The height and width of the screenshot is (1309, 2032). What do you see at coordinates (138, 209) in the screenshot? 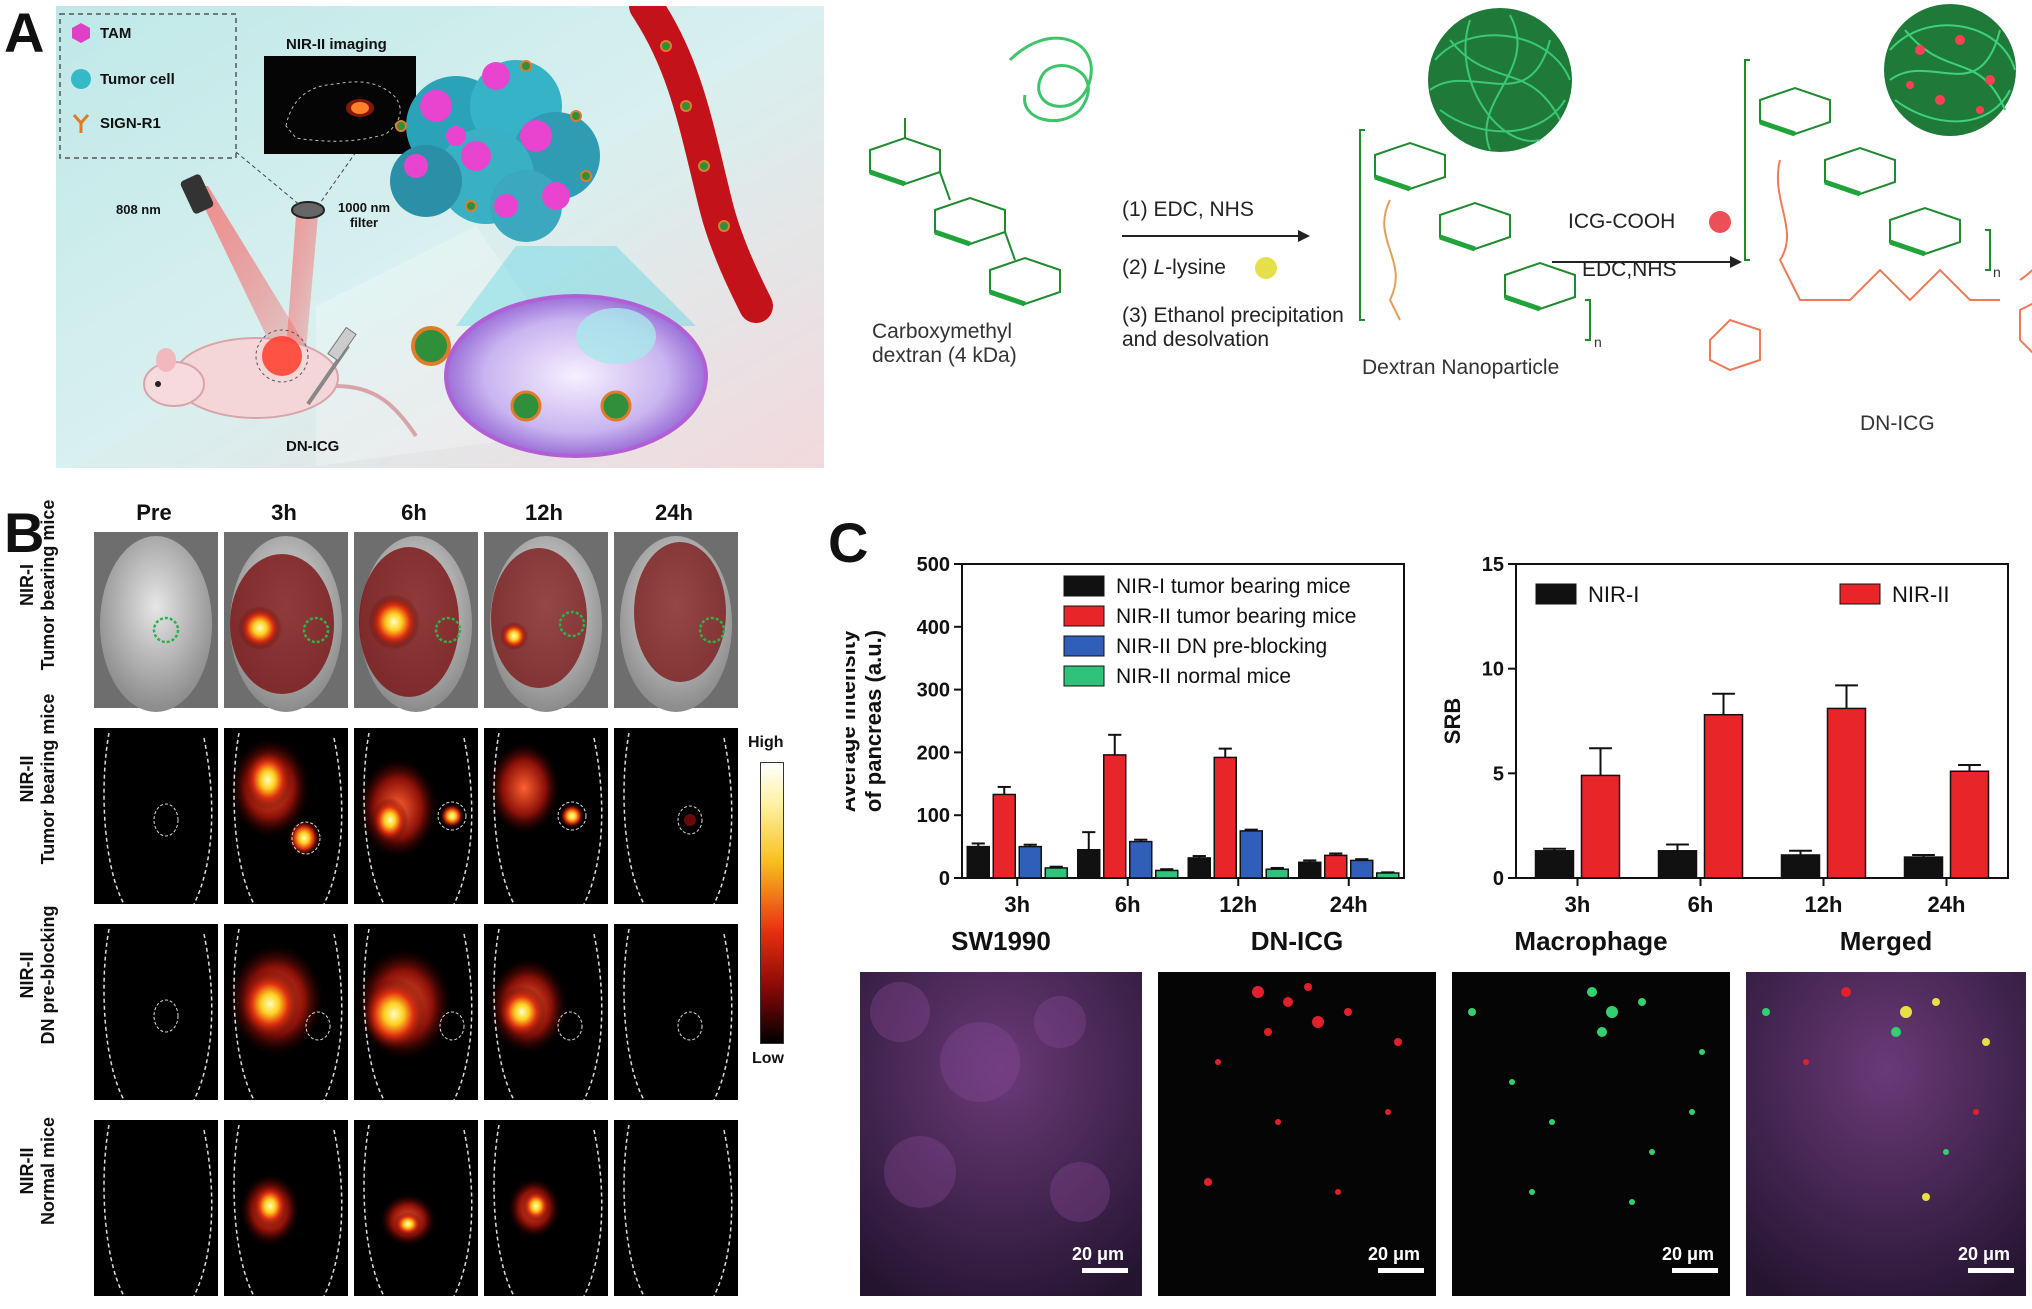
I see `laser-label: 808 nm` at bounding box center [138, 209].